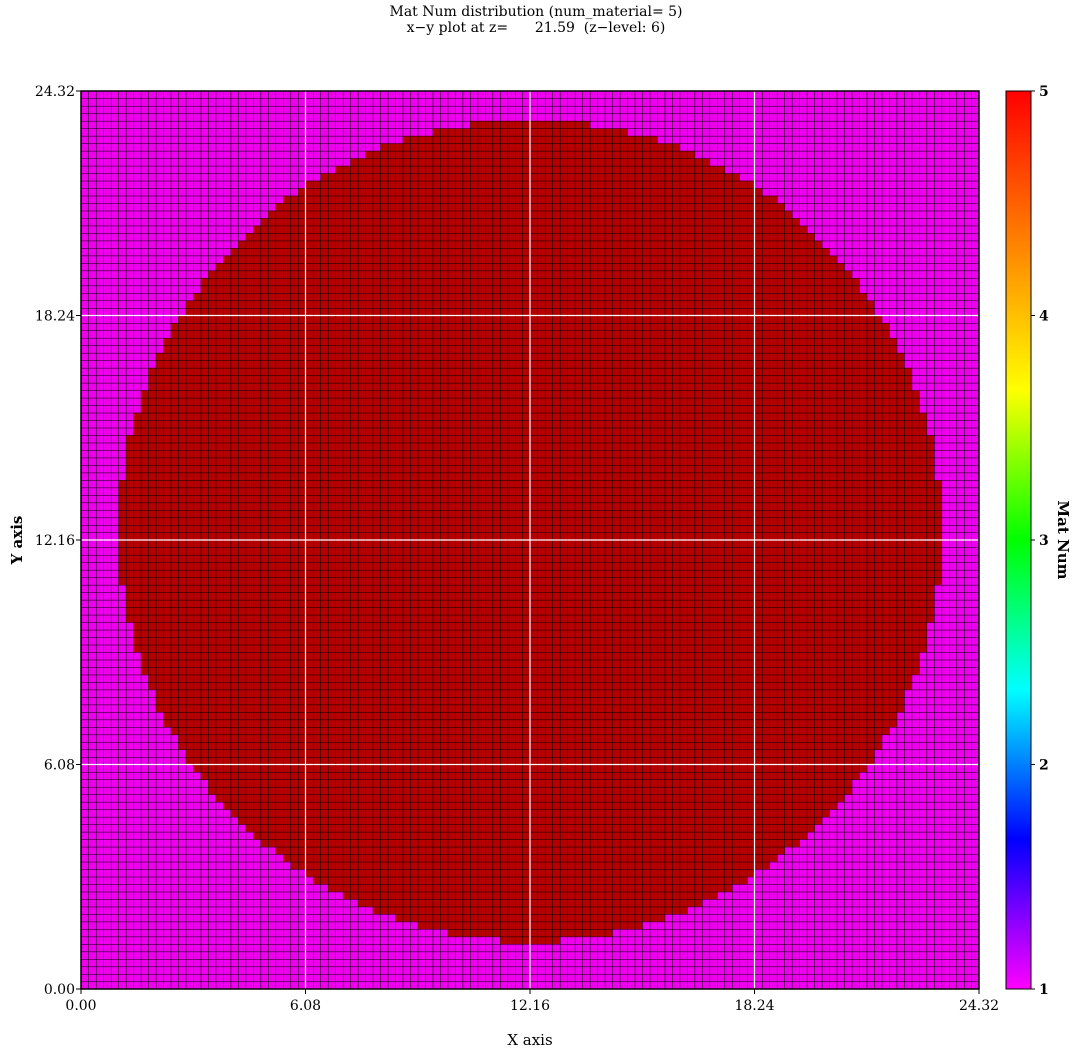  What do you see at coordinates (80, 1006) in the screenshot?
I see `x-tick-label: 0.00` at bounding box center [80, 1006].